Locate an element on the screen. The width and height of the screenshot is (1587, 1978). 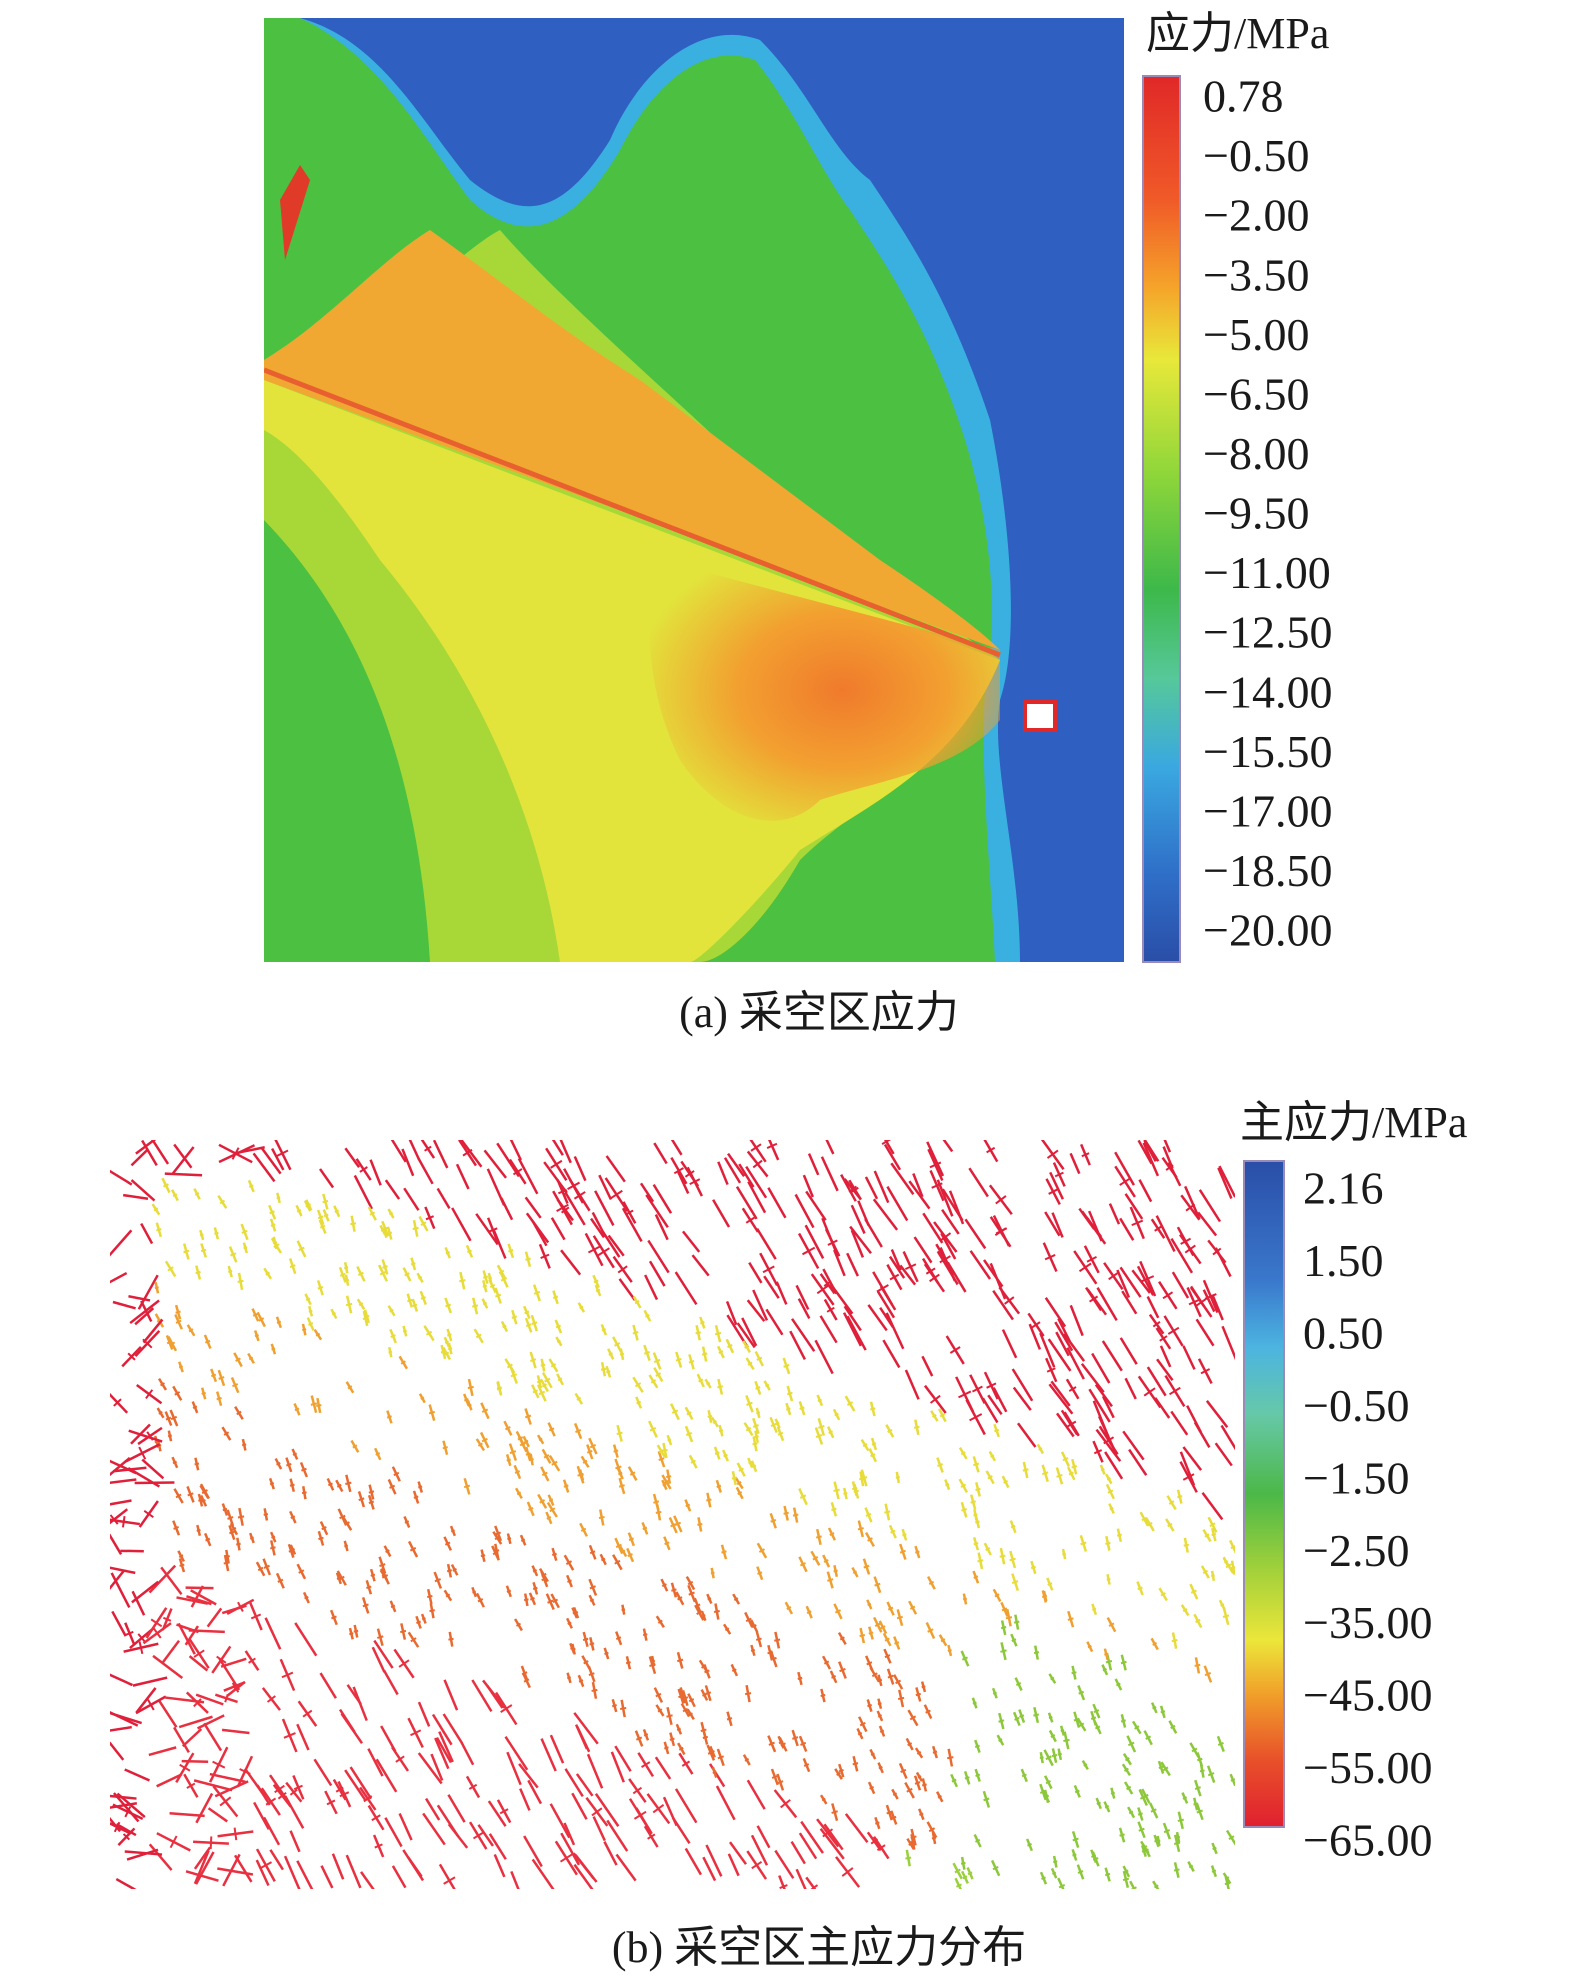
yellow-zone is located at coordinates (632, 671).